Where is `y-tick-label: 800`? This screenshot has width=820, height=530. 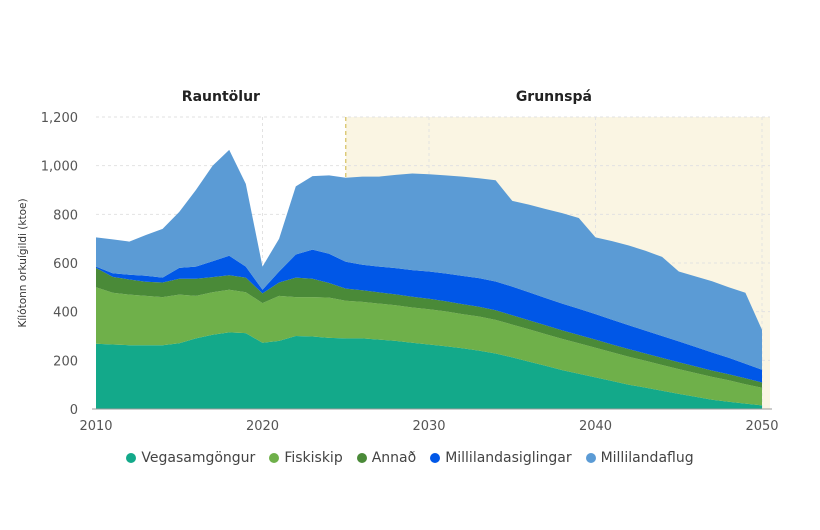 y-tick-label: 800 is located at coordinates (65, 215).